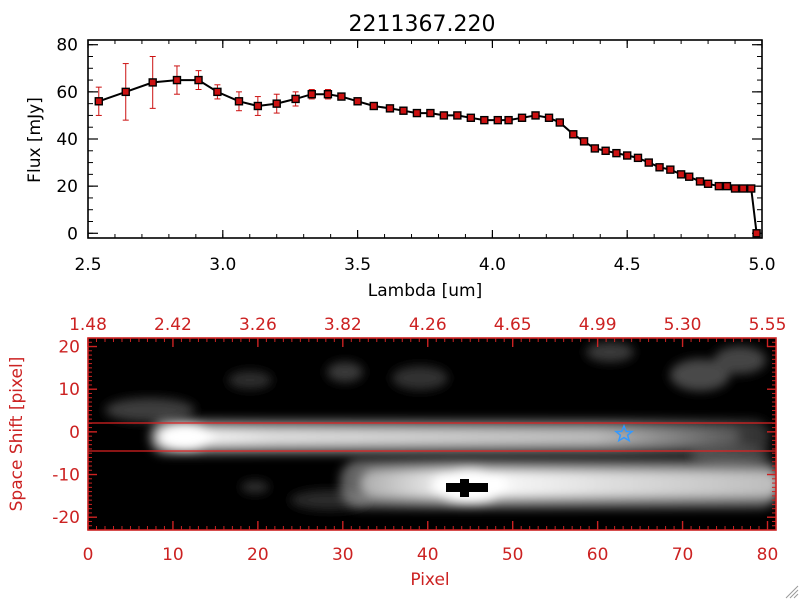 This screenshot has height=600, width=800. I want to click on spectrum-x-tick-label: 3.0, so click(222, 265).